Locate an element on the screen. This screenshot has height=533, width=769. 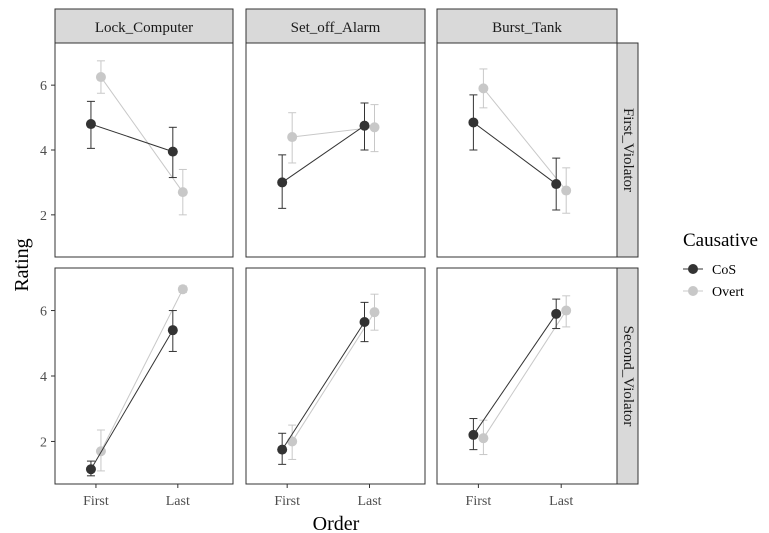
legend: Causative CoS Overt is located at coordinates (720, 265).